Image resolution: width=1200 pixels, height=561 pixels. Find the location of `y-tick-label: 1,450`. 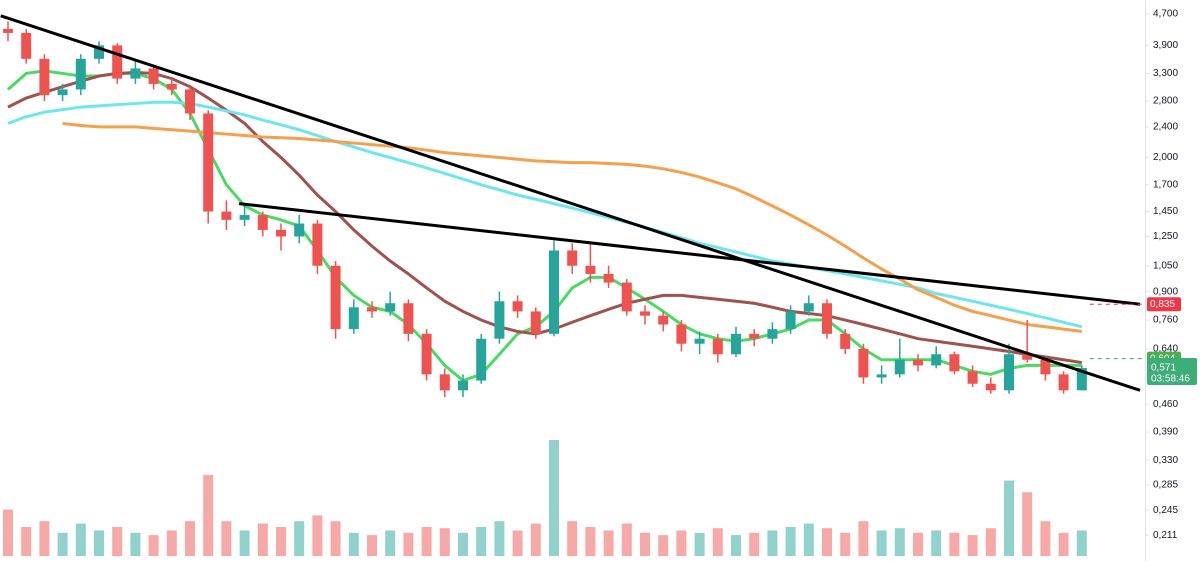

y-tick-label: 1,450 is located at coordinates (1165, 211).